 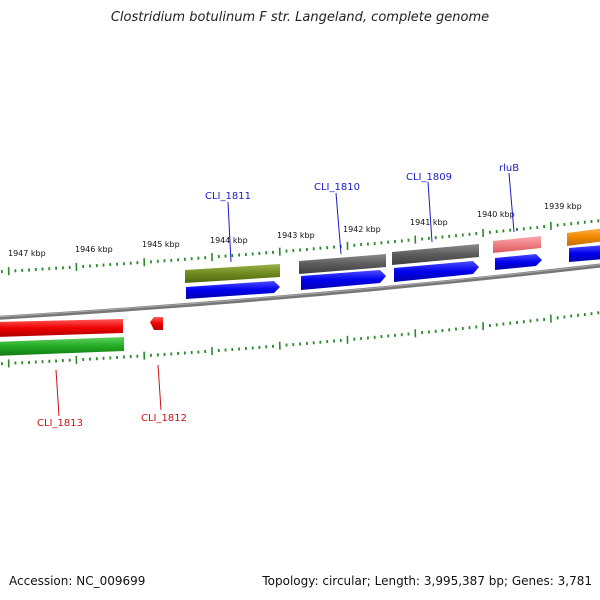 I want to click on kbp-label-1944: 1944 kbp, so click(x=229, y=240).